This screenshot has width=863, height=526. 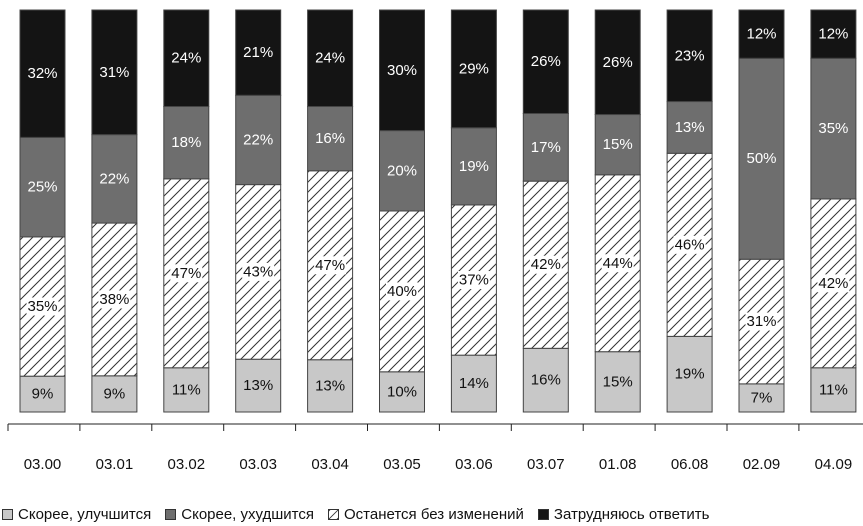 I want to click on data-label-improve-03.07: 16%, so click(x=546, y=380).